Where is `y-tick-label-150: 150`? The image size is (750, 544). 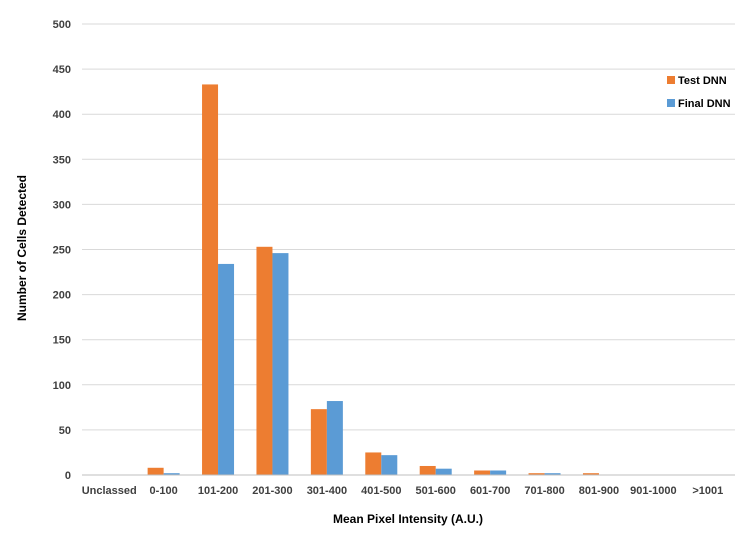 y-tick-label-150: 150 is located at coordinates (62, 341).